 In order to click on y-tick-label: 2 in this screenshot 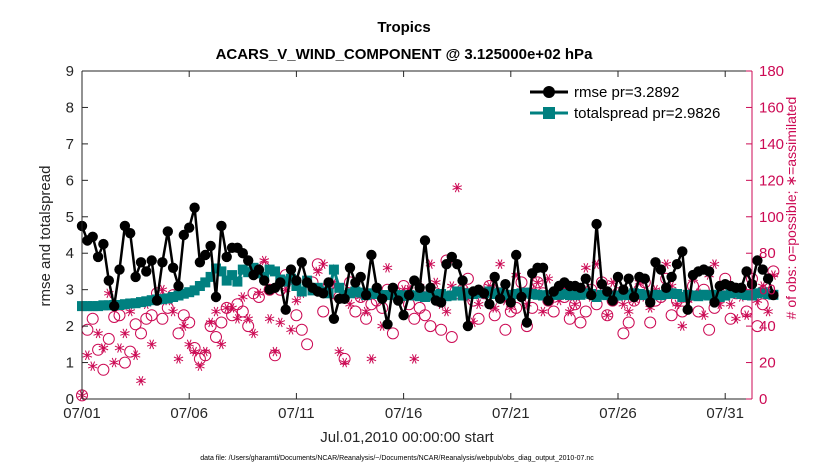, I will do `click(70, 326)`.